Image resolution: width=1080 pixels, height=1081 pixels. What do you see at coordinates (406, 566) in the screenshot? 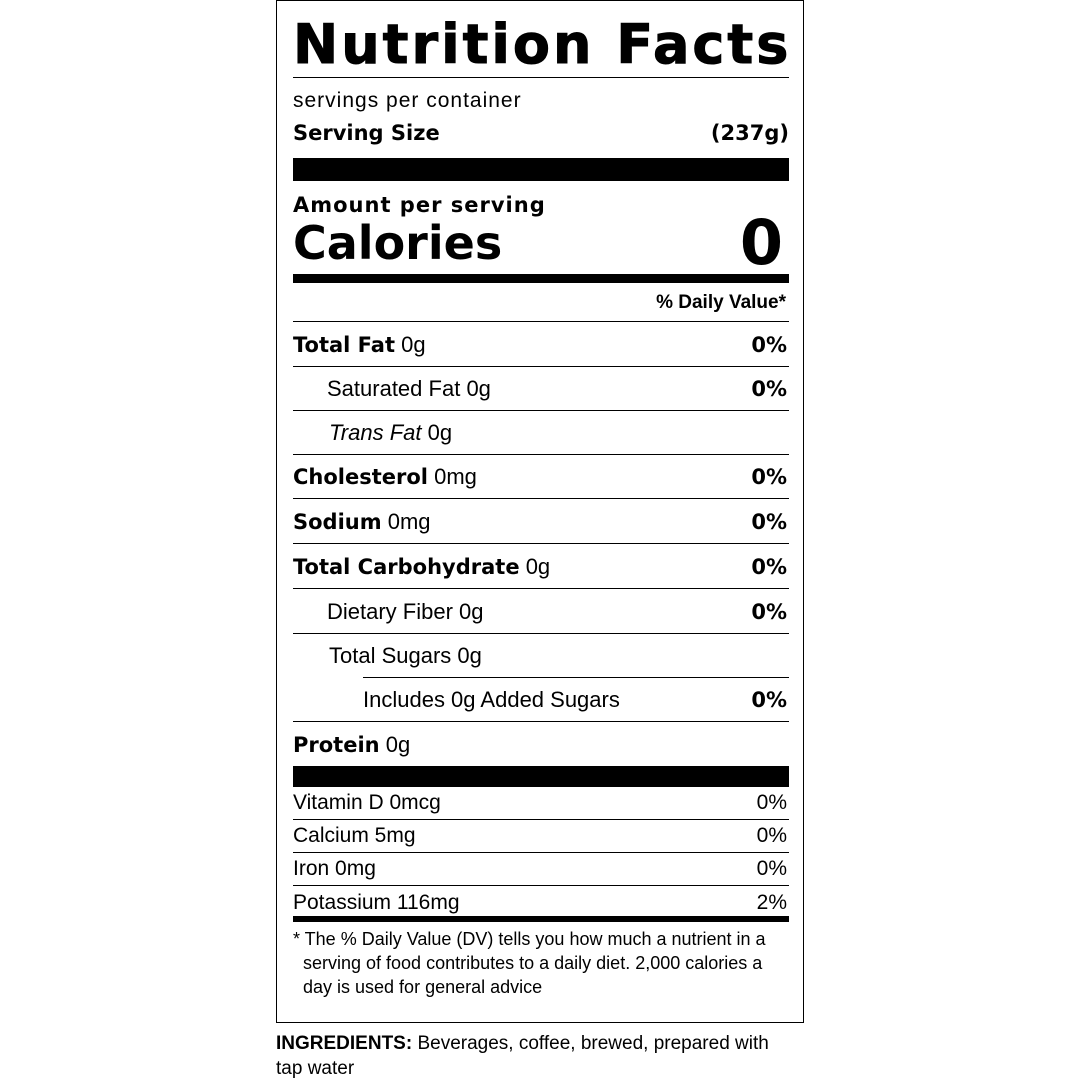
I see `nutrient-name: Total Carbohydrate` at bounding box center [406, 566].